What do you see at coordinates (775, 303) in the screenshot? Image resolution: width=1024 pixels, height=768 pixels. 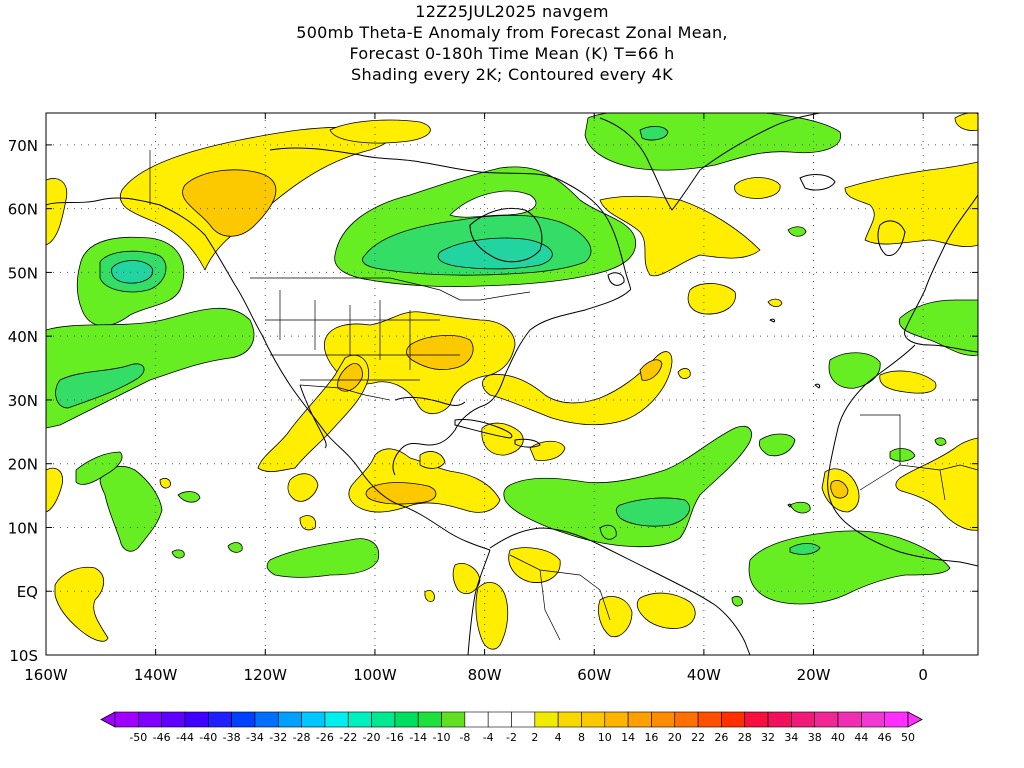 I see `anomaly-region-atl-blob3` at bounding box center [775, 303].